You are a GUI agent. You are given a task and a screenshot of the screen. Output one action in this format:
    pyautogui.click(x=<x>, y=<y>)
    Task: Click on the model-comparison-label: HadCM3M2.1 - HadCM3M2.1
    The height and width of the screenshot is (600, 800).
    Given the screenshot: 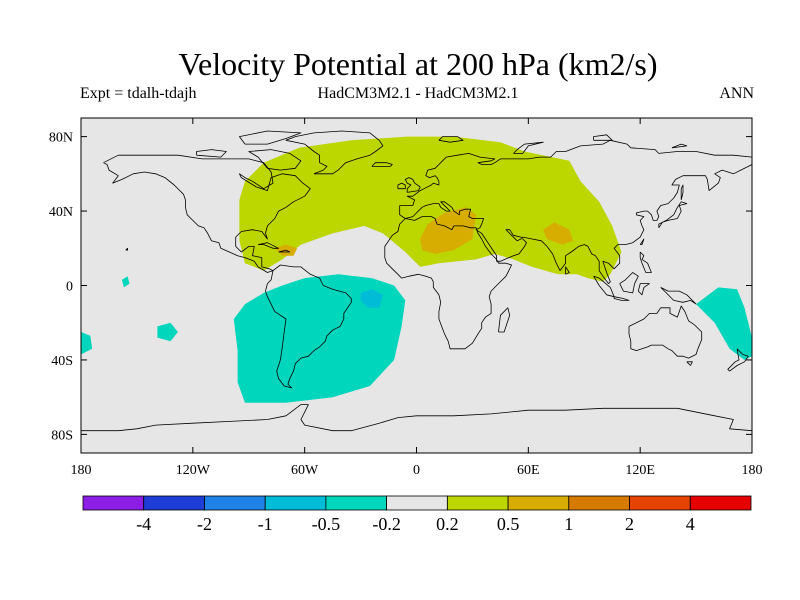 What is the action you would take?
    pyautogui.click(x=418, y=93)
    